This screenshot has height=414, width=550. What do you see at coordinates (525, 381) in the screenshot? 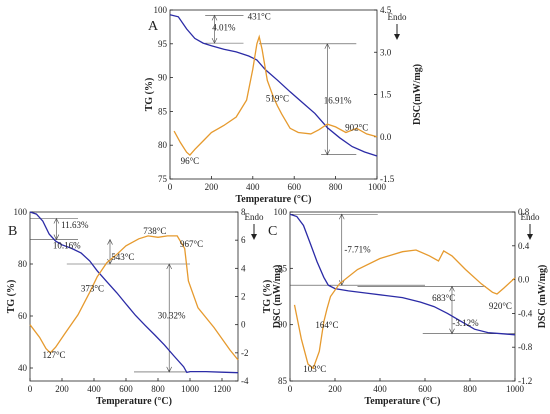
I see `y2-tick-label: -1.2` at bounding box center [525, 381].